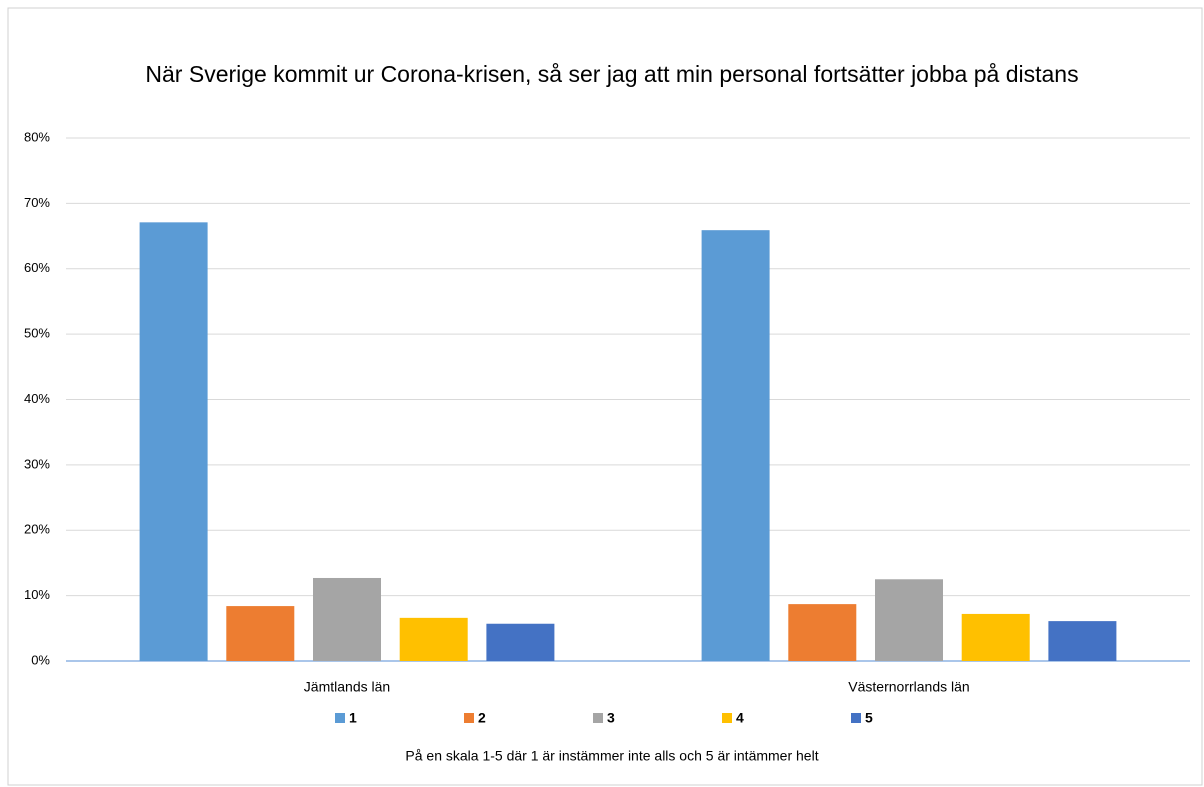 The height and width of the screenshot is (787, 1204). What do you see at coordinates (37, 529) in the screenshot?
I see `y-tick-label: 20%` at bounding box center [37, 529].